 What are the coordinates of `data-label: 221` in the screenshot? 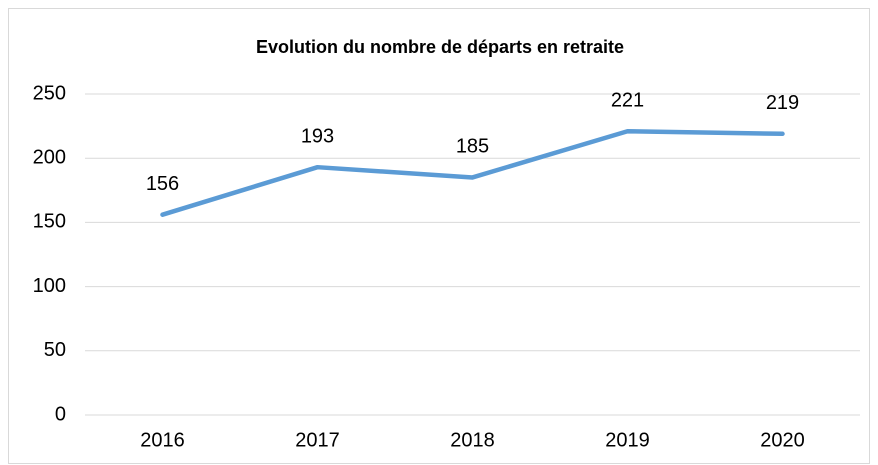 It's located at (627, 101).